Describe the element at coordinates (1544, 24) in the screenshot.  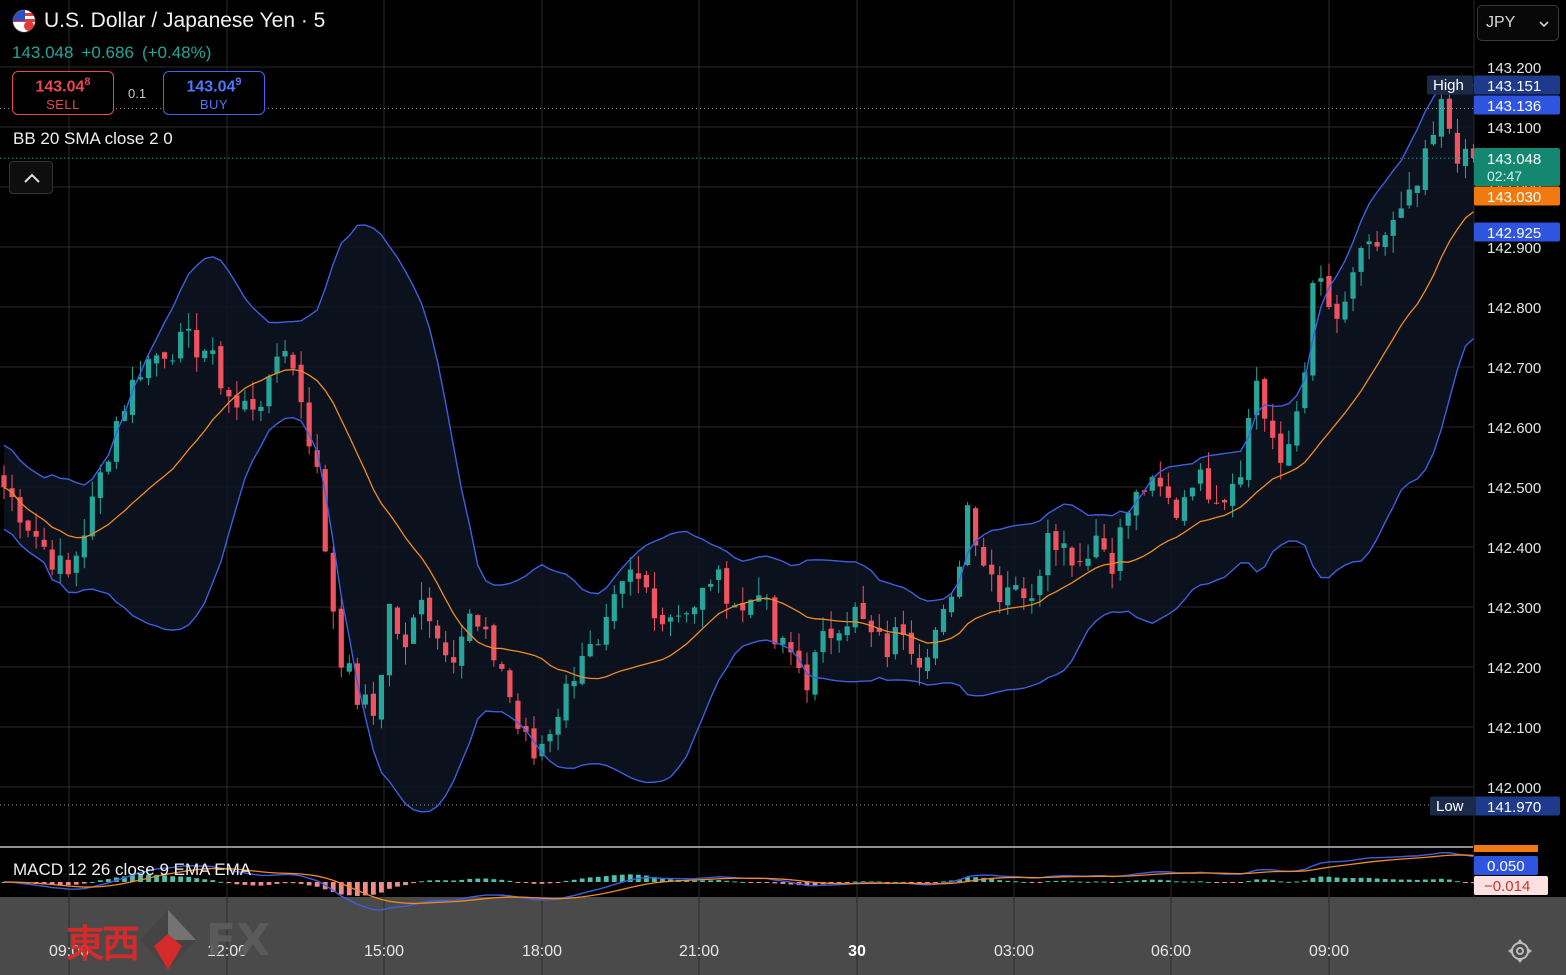
I see `chevron-down-icon` at that location.